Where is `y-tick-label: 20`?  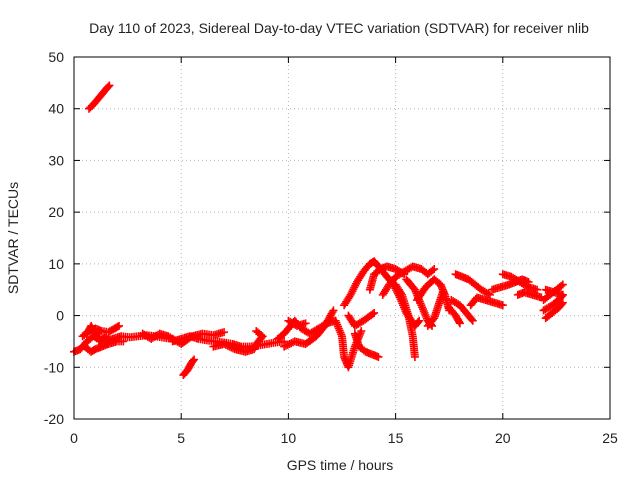
y-tick-label: 20 is located at coordinates (56, 212).